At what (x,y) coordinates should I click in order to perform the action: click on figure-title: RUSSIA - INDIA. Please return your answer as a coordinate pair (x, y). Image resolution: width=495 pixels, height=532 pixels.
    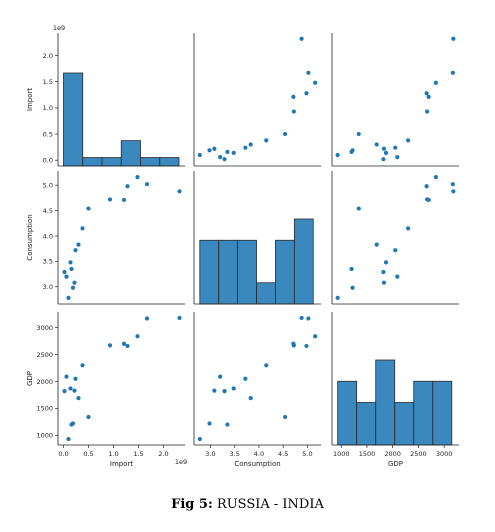
    Looking at the image, I should click on (270, 504).